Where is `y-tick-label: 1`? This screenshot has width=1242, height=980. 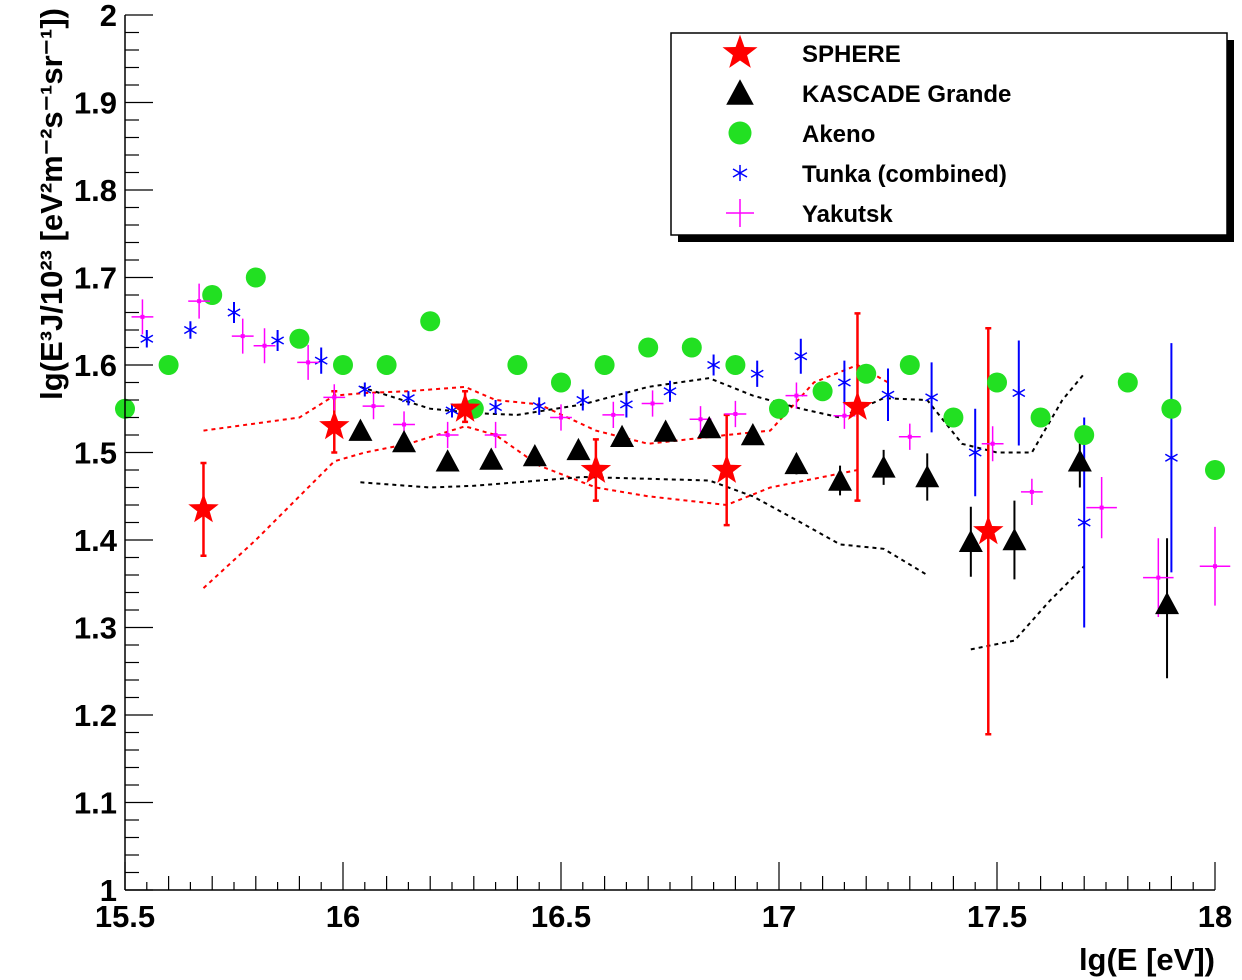
y-tick-label: 1 is located at coordinates (108, 890).